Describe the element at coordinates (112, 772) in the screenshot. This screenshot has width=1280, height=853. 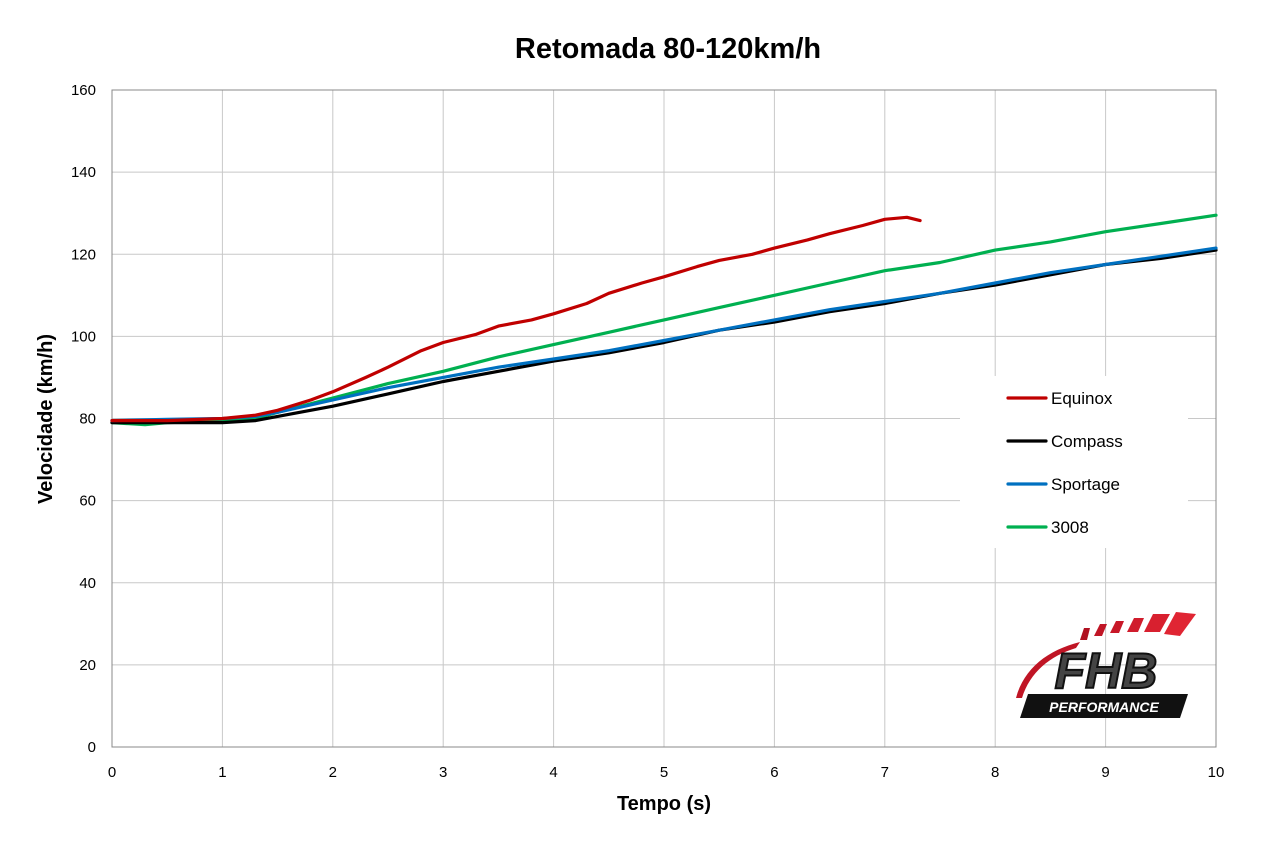
I see `x-tick-label: 0` at that location.